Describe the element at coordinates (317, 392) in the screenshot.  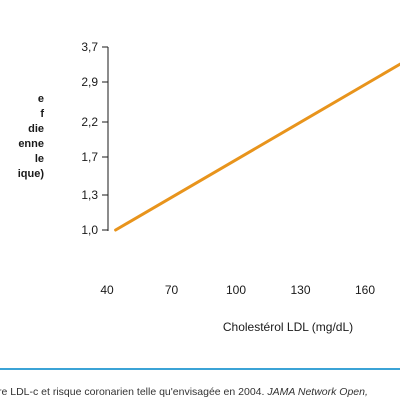
I see `caption-journal: JAMA Network Open,` at that location.